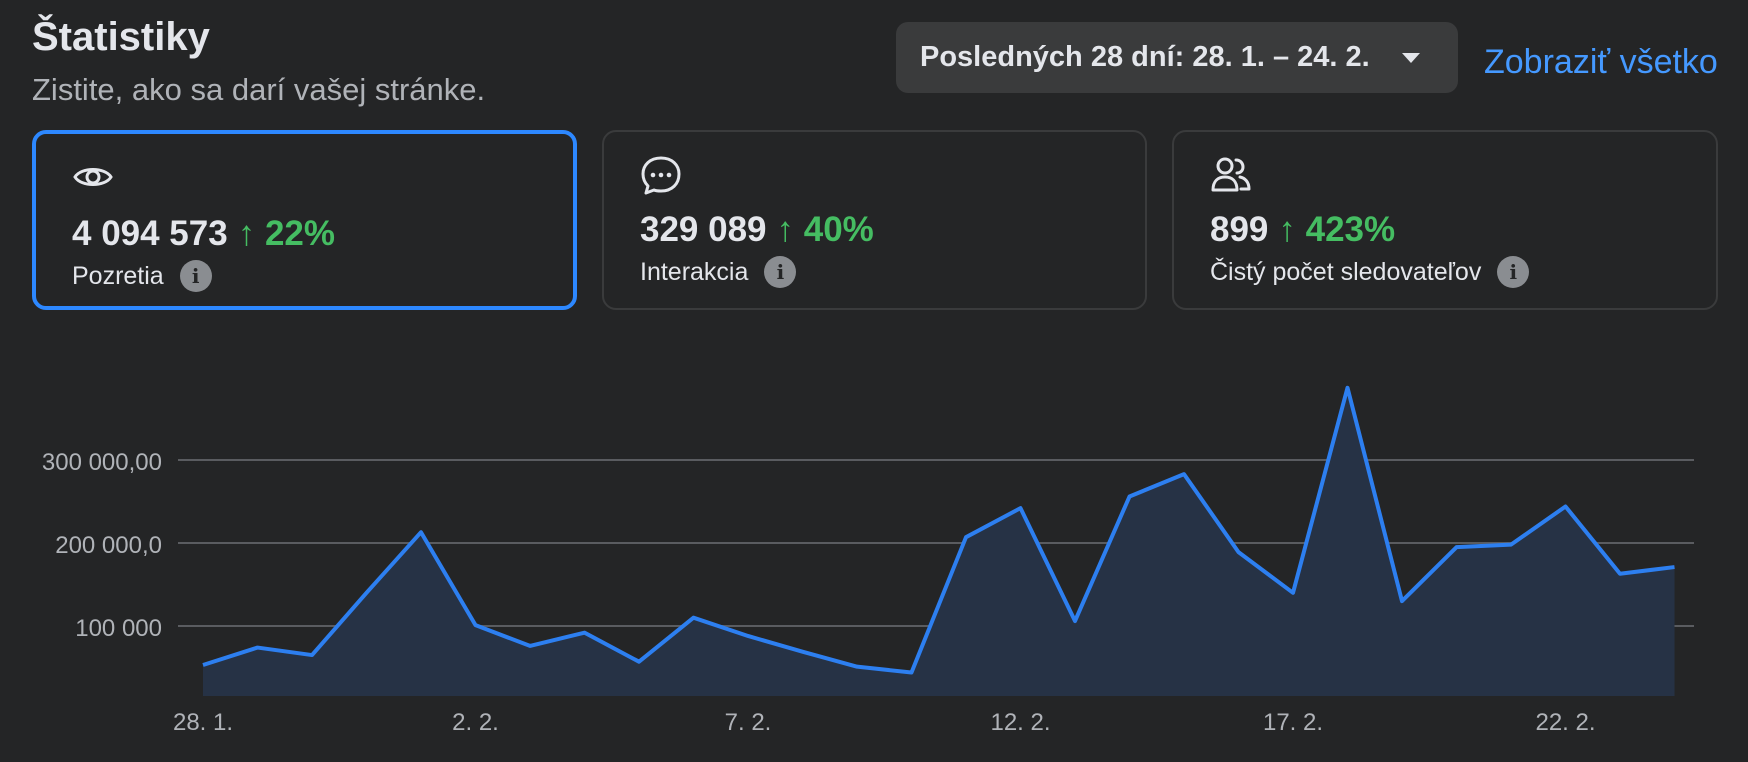 This screenshot has width=1748, height=762. I want to click on people-icon, so click(1231, 174).